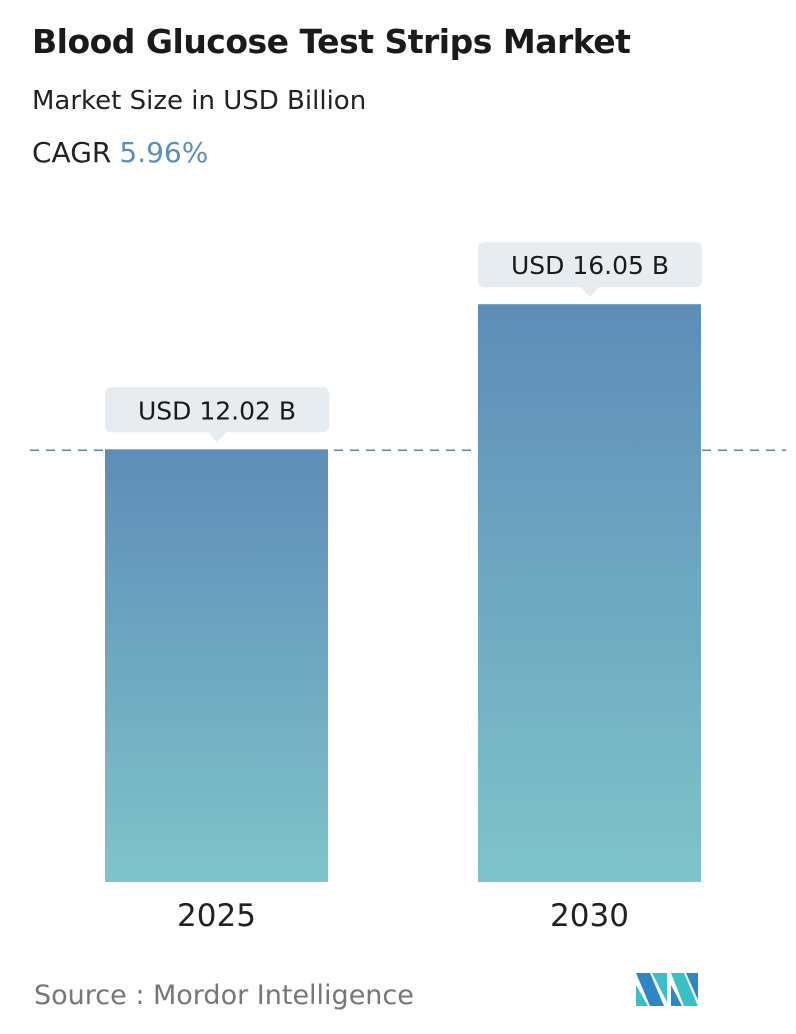  I want to click on x-tick-label: 2025, so click(216, 916).